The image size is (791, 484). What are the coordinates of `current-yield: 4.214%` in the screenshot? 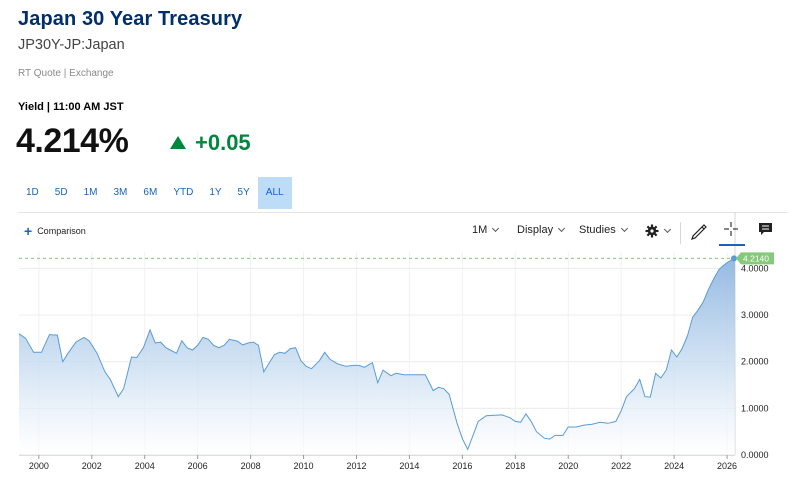 It's located at (72, 141).